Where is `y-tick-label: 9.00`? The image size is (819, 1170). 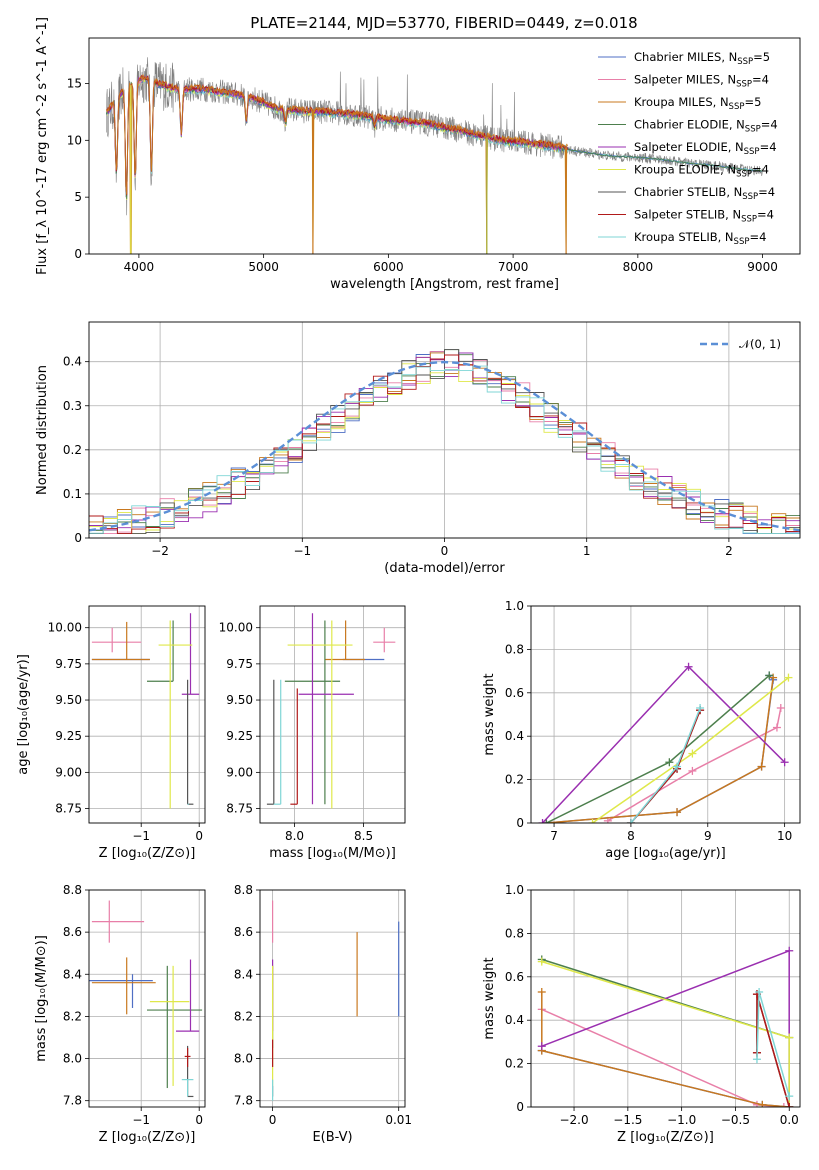 y-tick-label: 9.00 is located at coordinates (68, 772).